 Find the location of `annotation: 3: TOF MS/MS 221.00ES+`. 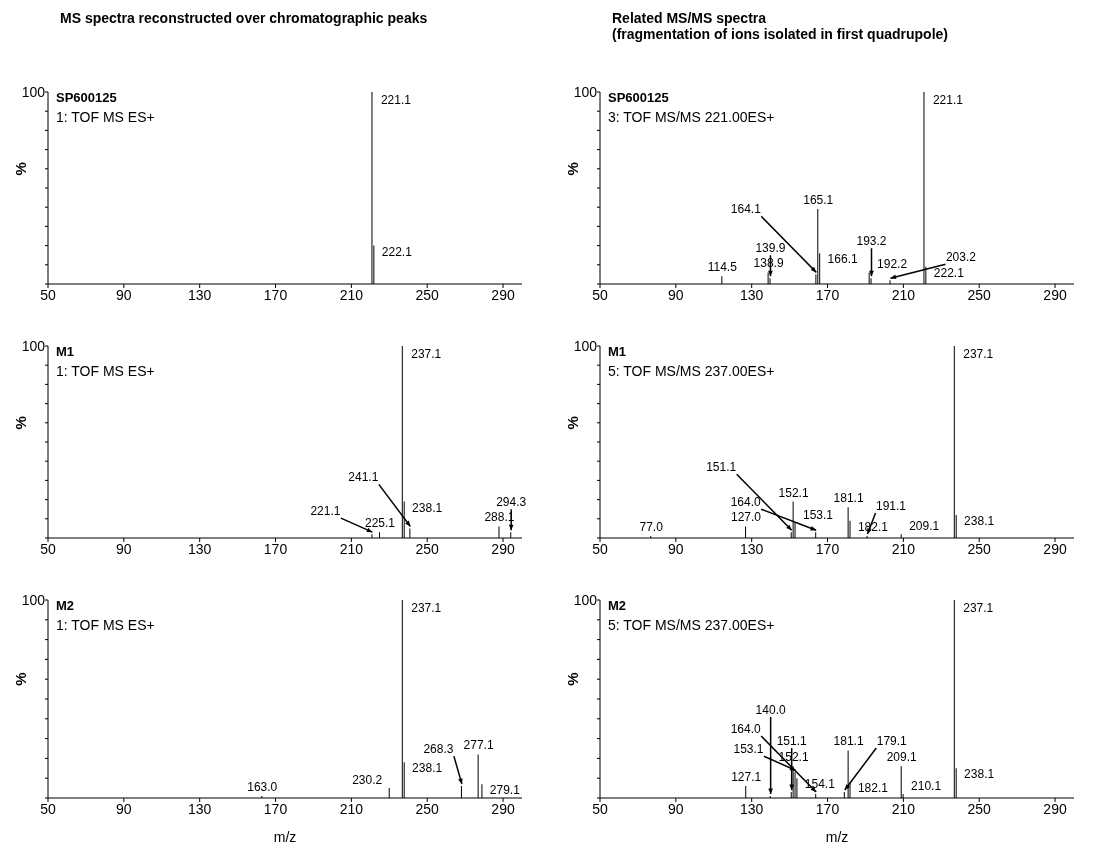

annotation: 3: TOF MS/MS 221.00ES+ is located at coordinates (691, 117).